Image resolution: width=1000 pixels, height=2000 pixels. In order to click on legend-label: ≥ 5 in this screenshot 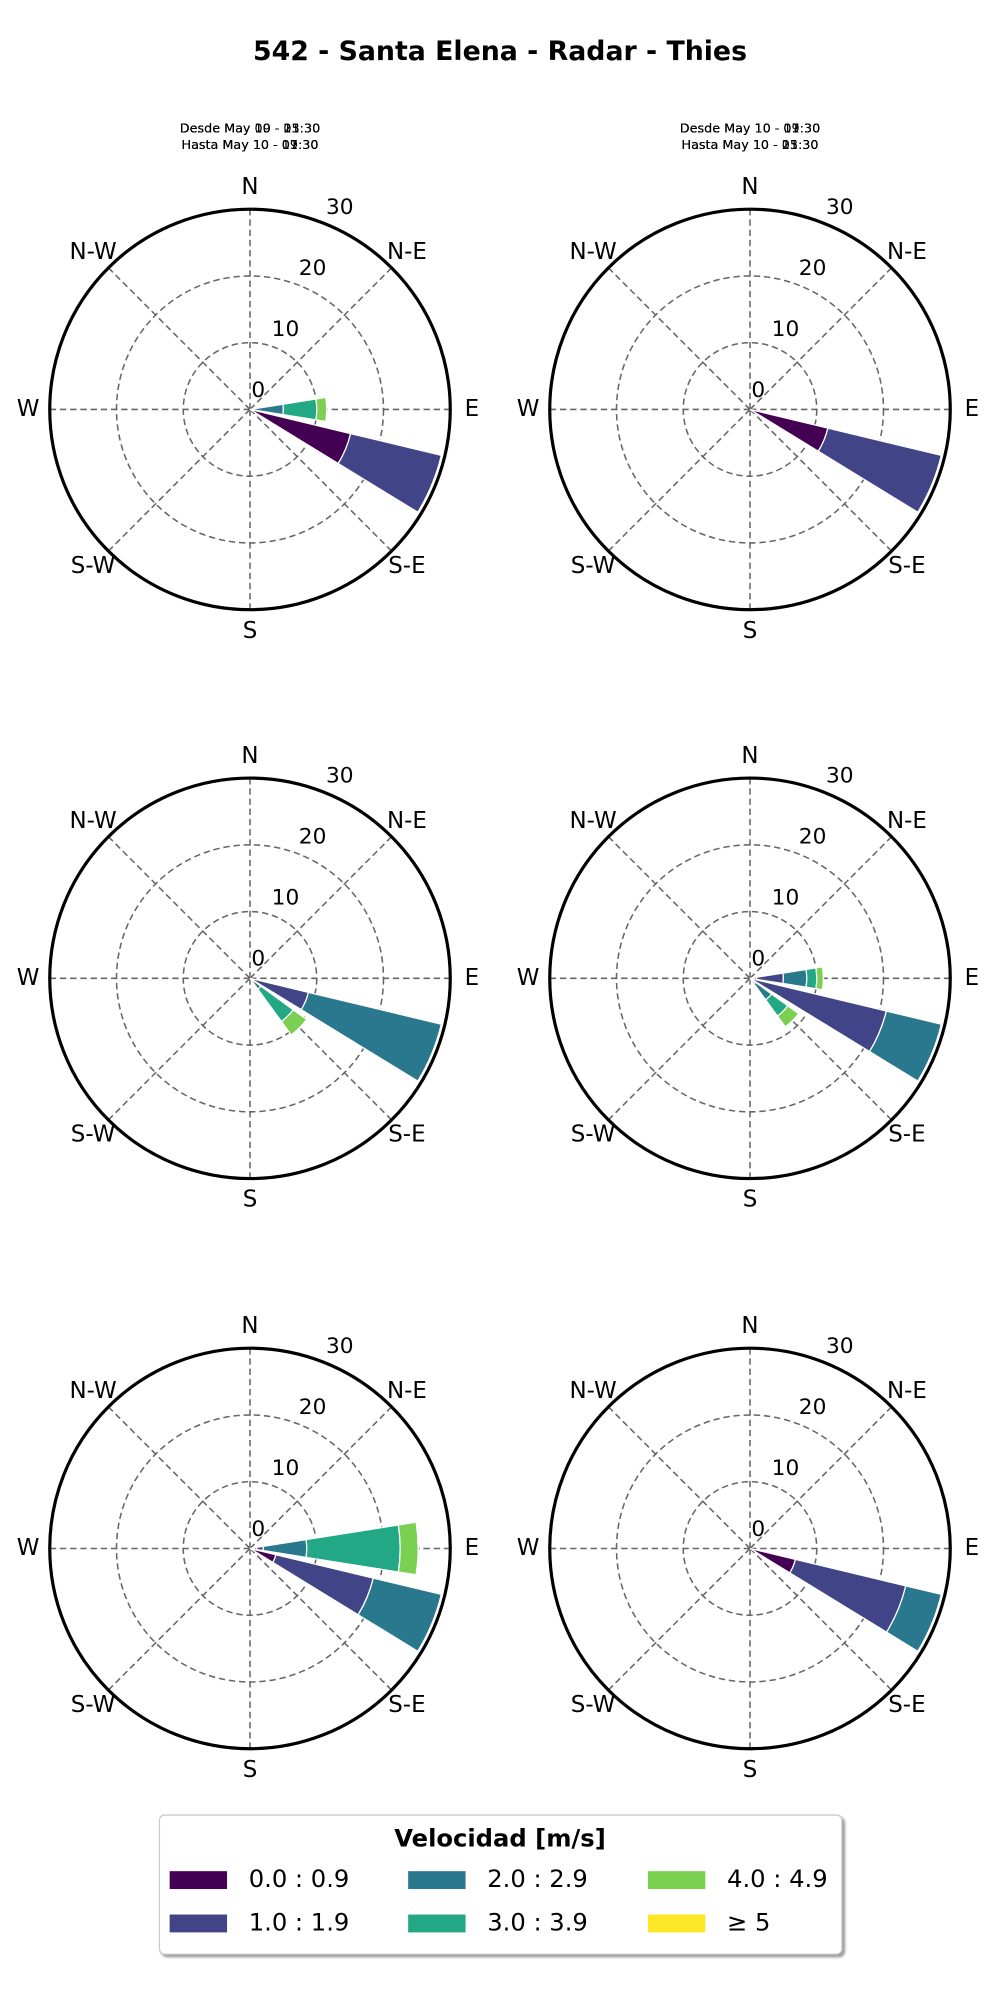, I will do `click(748, 1922)`.